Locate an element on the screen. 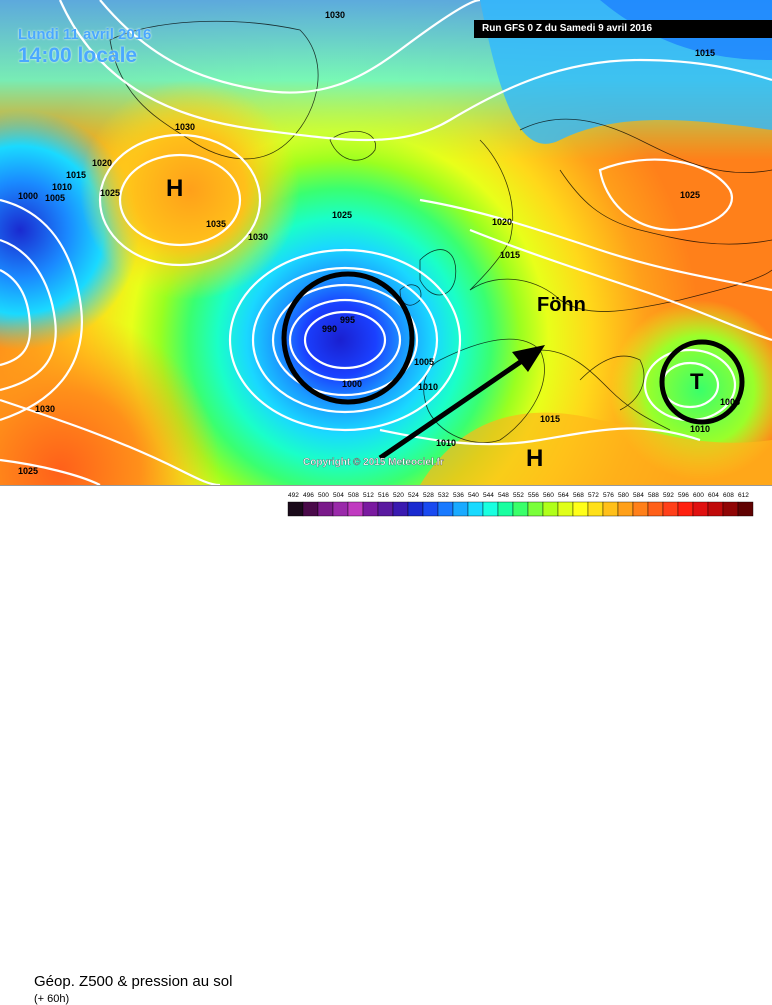  scale-tick-label: 612 is located at coordinates (743, 495).